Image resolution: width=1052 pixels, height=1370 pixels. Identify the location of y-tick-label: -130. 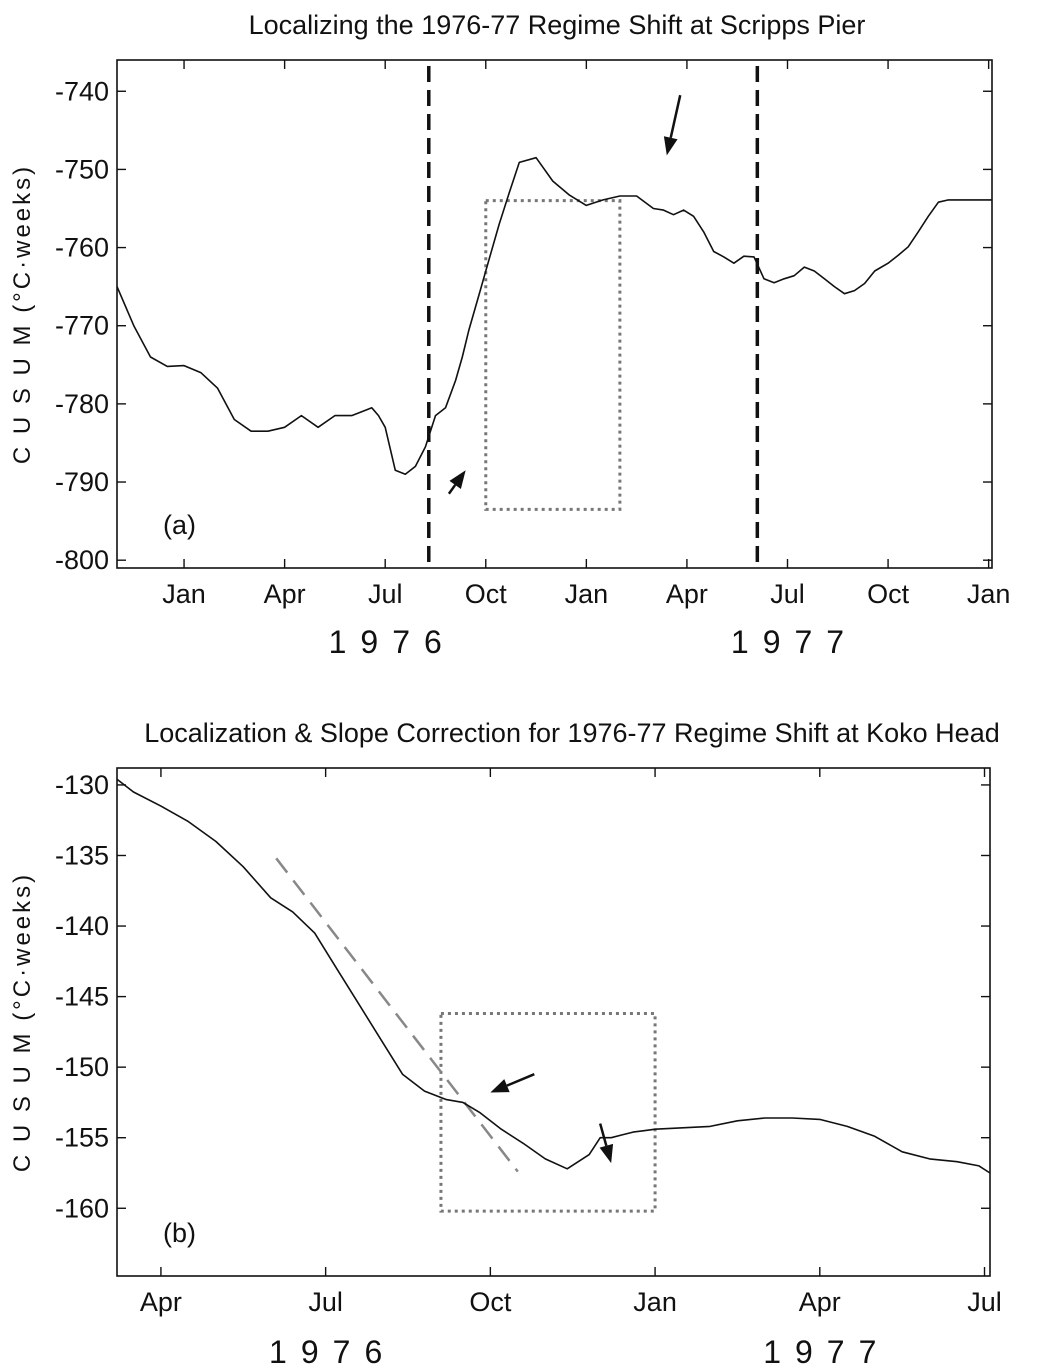
(82, 785).